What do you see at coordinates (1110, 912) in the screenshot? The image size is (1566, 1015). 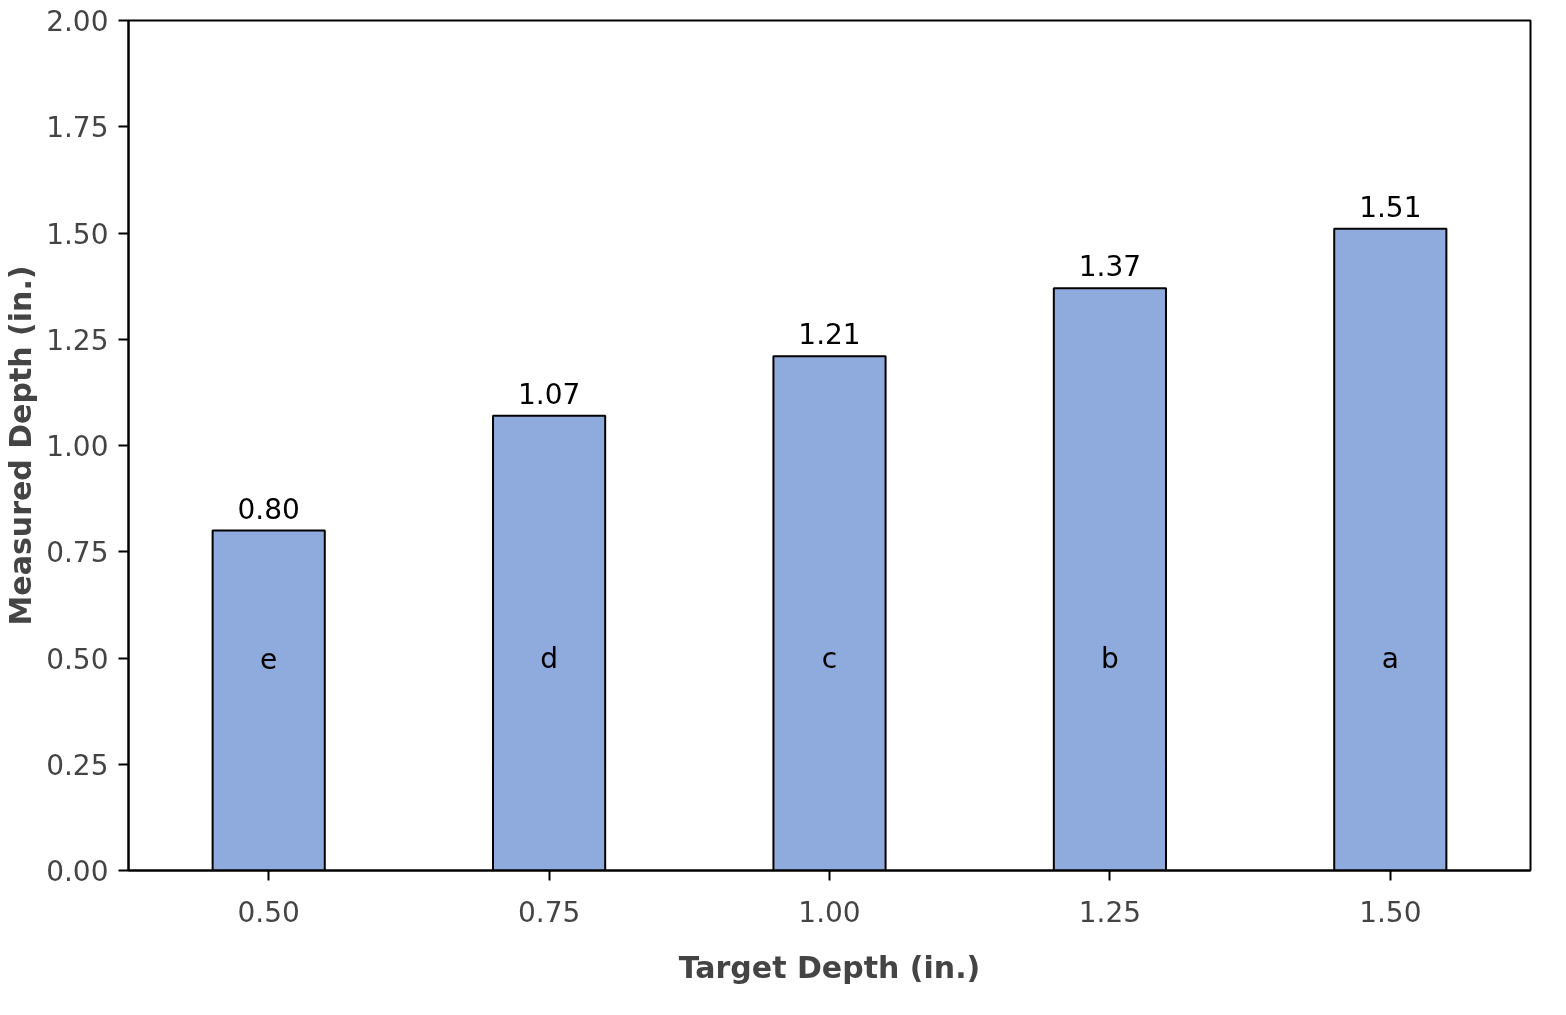 I see `x-tick-label: 1.25` at bounding box center [1110, 912].